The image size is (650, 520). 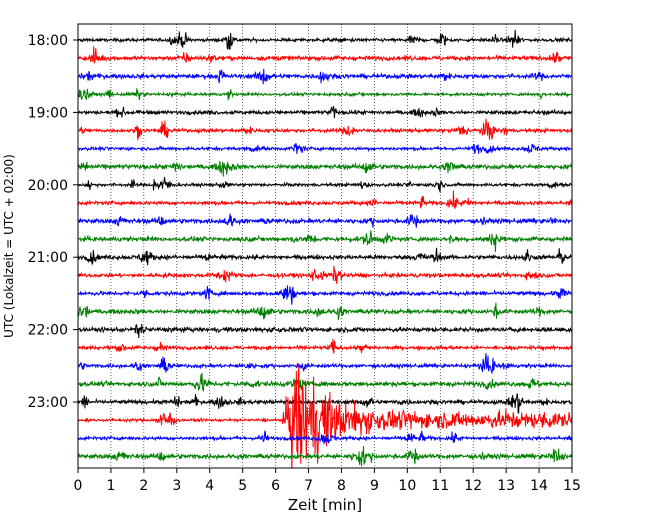 What do you see at coordinates (572, 486) in the screenshot?
I see `x-tick-label: 15` at bounding box center [572, 486].